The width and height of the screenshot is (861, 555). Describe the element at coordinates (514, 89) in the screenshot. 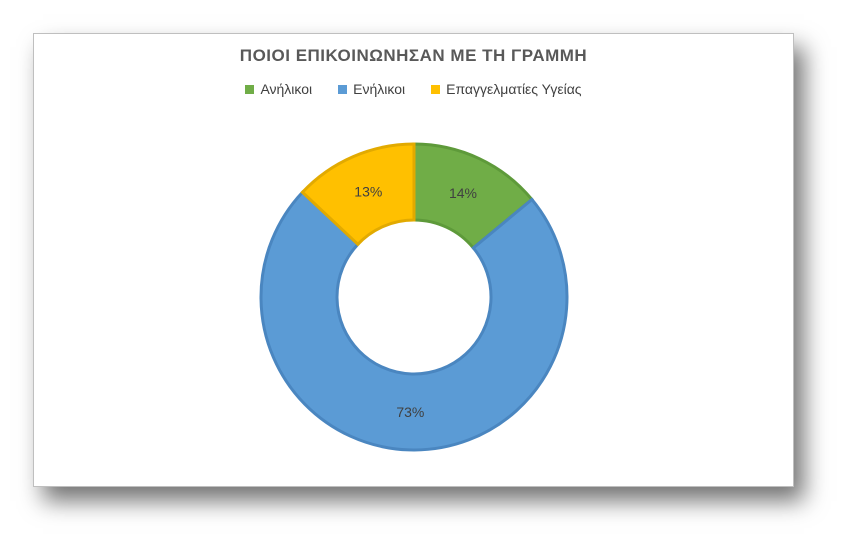

I see `legend-label-health-professionals: Επαγγελματίες Υγείας` at that location.